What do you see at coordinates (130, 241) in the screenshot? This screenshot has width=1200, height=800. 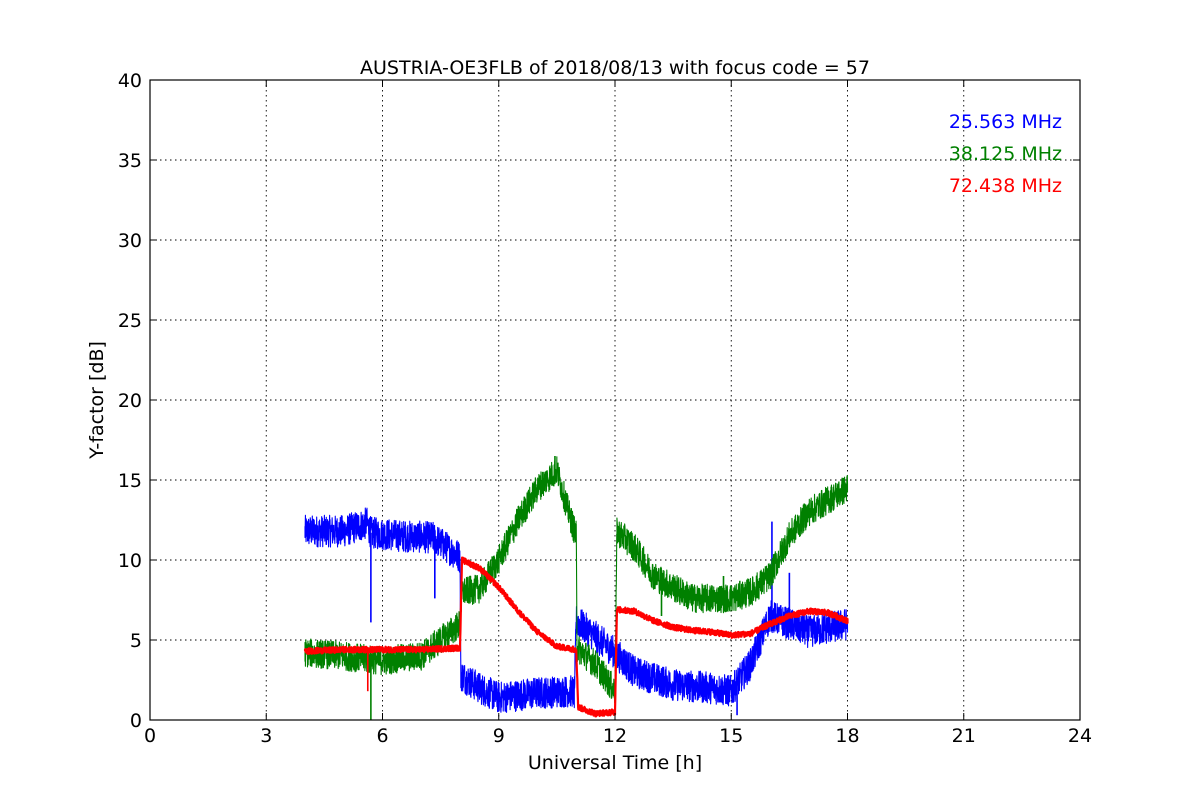 I see `y-tick-label: 30` at bounding box center [130, 241].